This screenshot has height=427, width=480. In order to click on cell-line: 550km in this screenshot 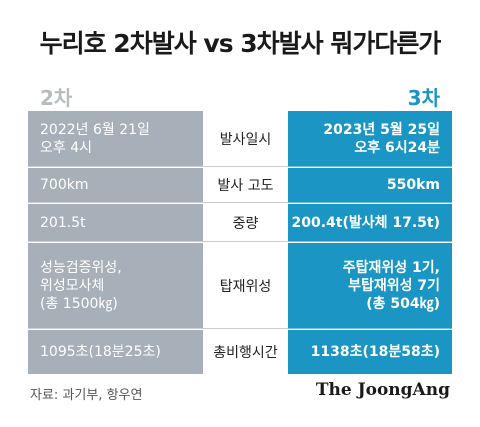, I will do `click(413, 185)`.